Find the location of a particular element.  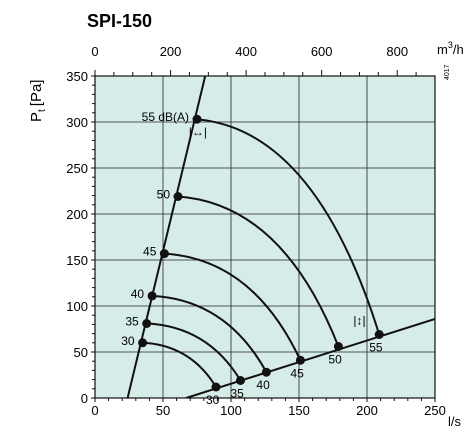

chart-title: SPI-150 is located at coordinates (119, 21).